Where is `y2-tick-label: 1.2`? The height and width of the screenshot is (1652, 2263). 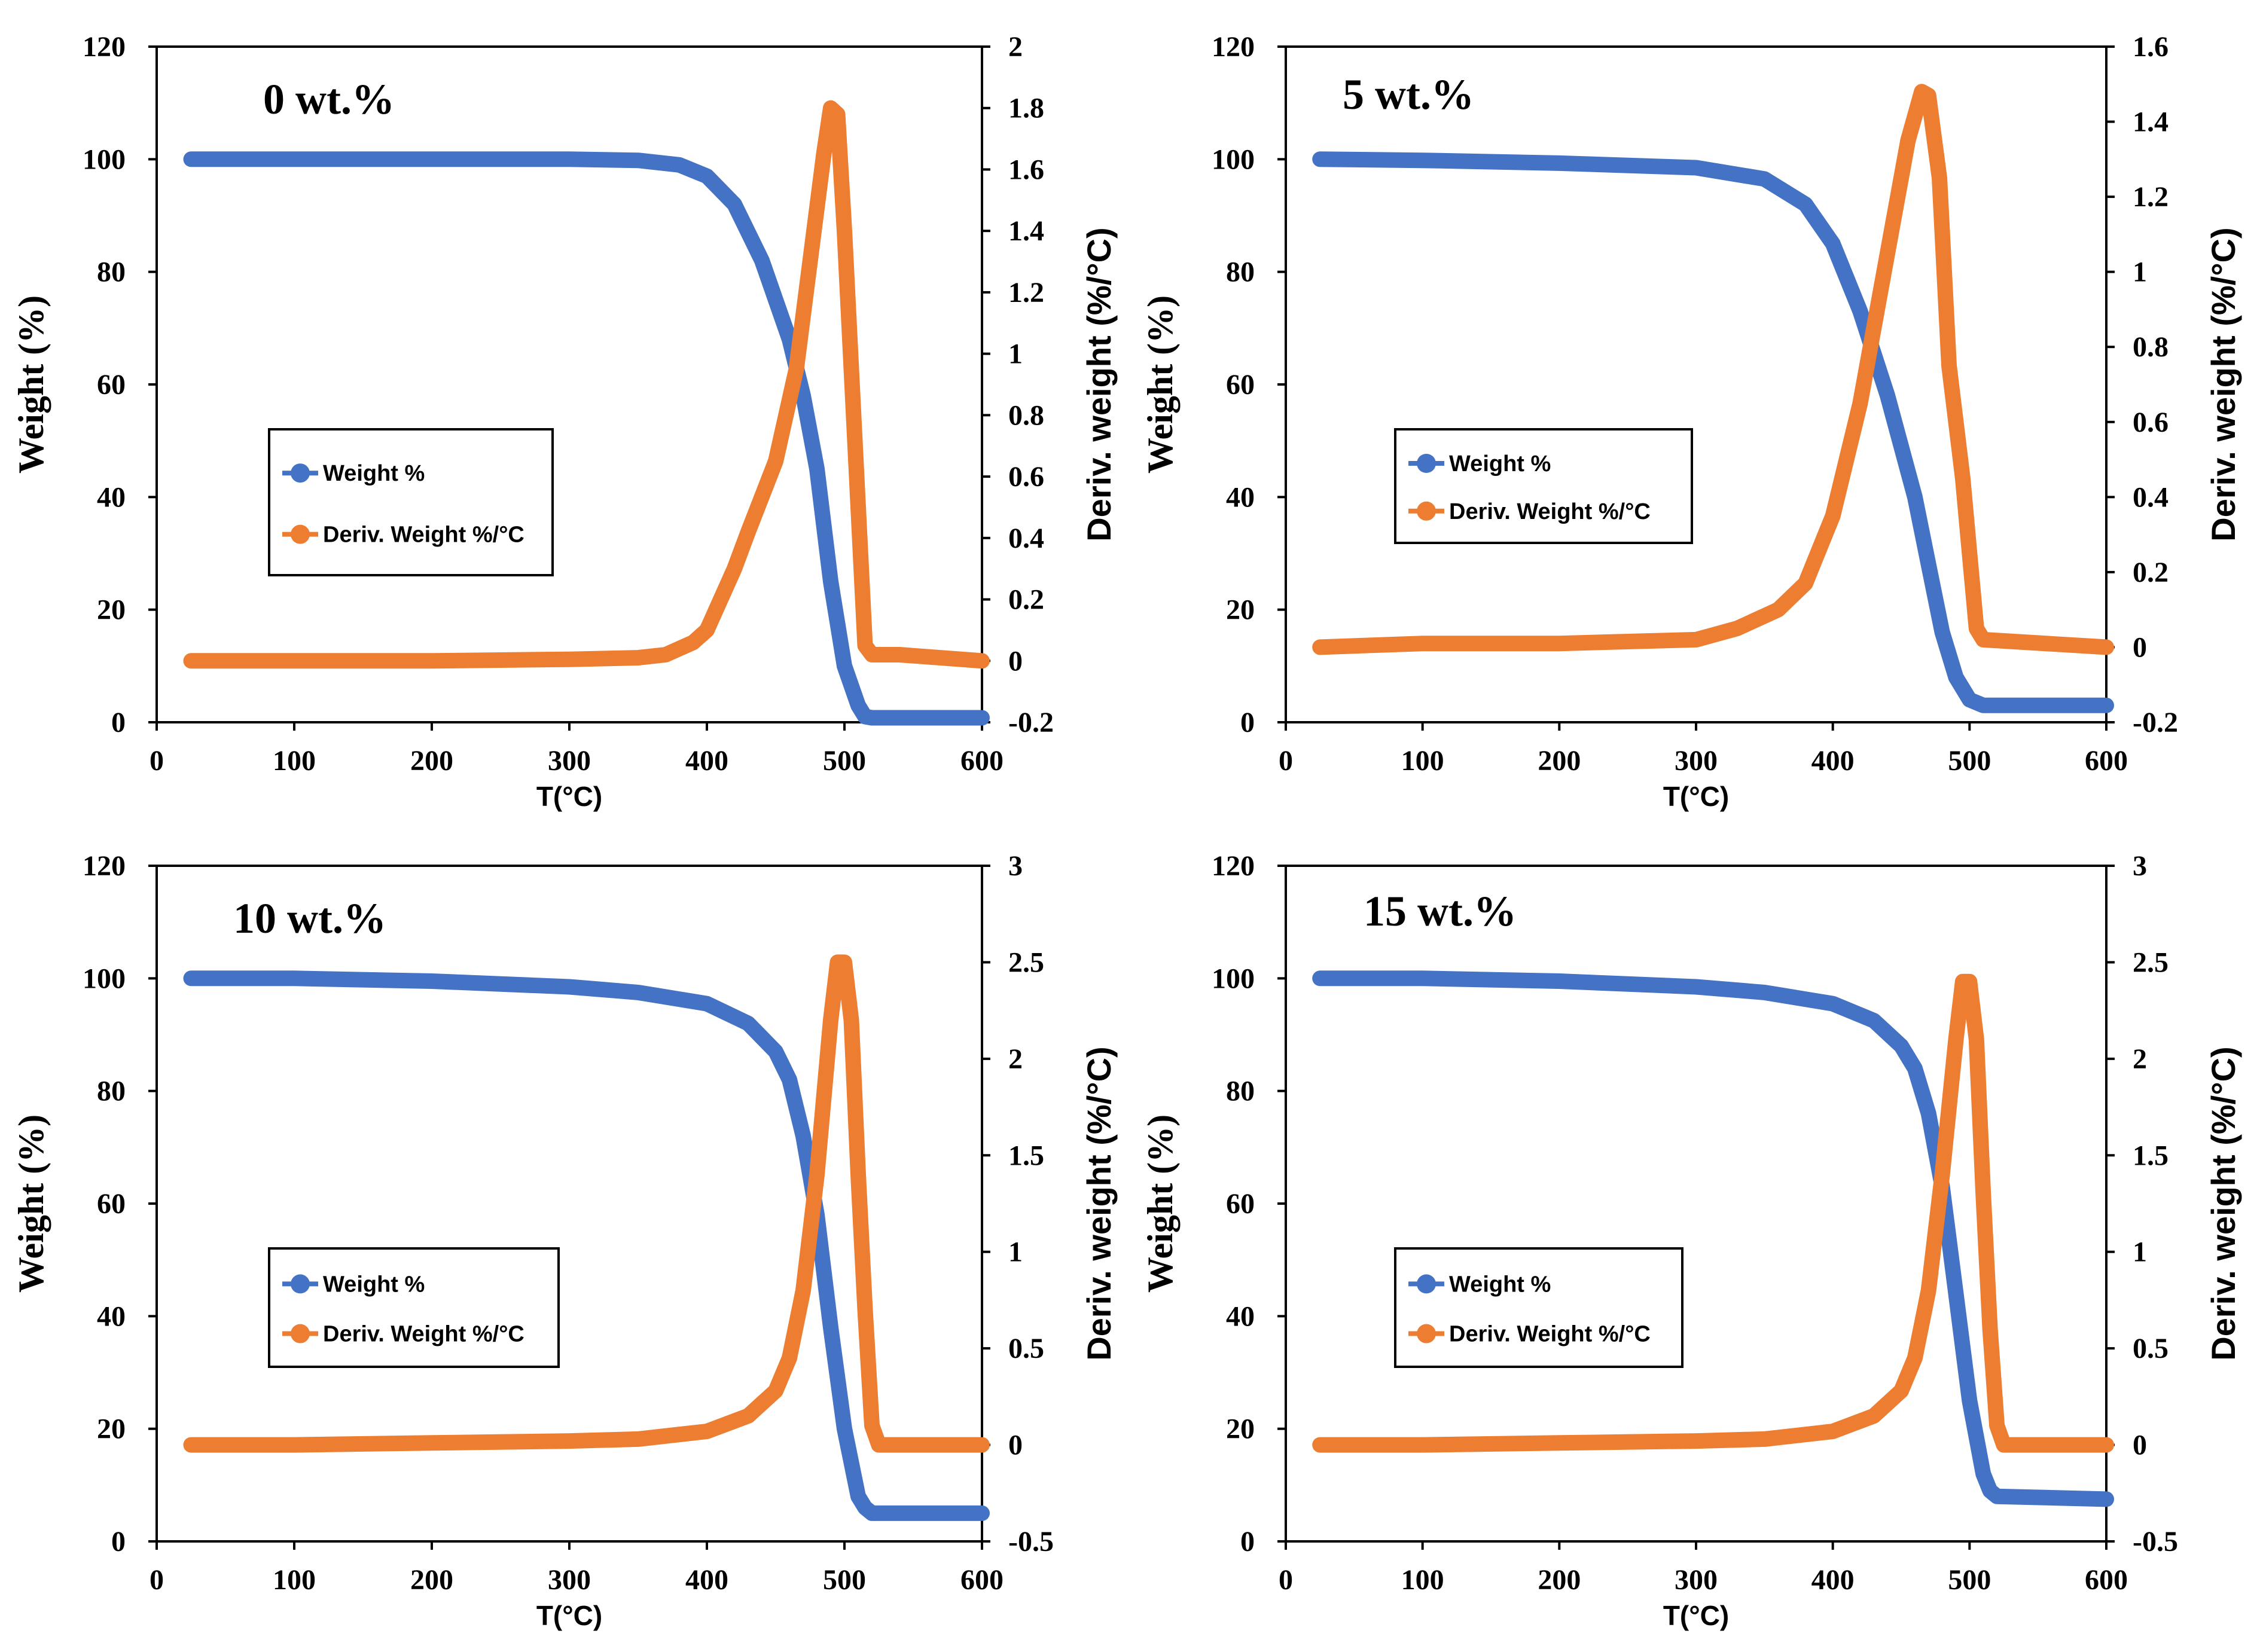 y2-tick-label: 1.2 is located at coordinates (1026, 293).